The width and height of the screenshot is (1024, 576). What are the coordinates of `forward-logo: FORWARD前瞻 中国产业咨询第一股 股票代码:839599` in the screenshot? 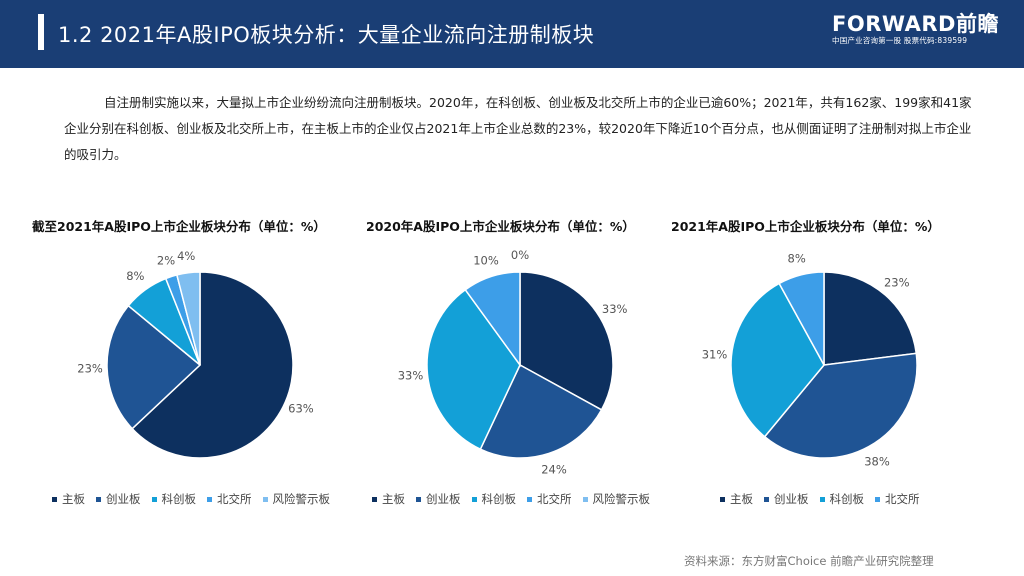 It's located at (917, 30).